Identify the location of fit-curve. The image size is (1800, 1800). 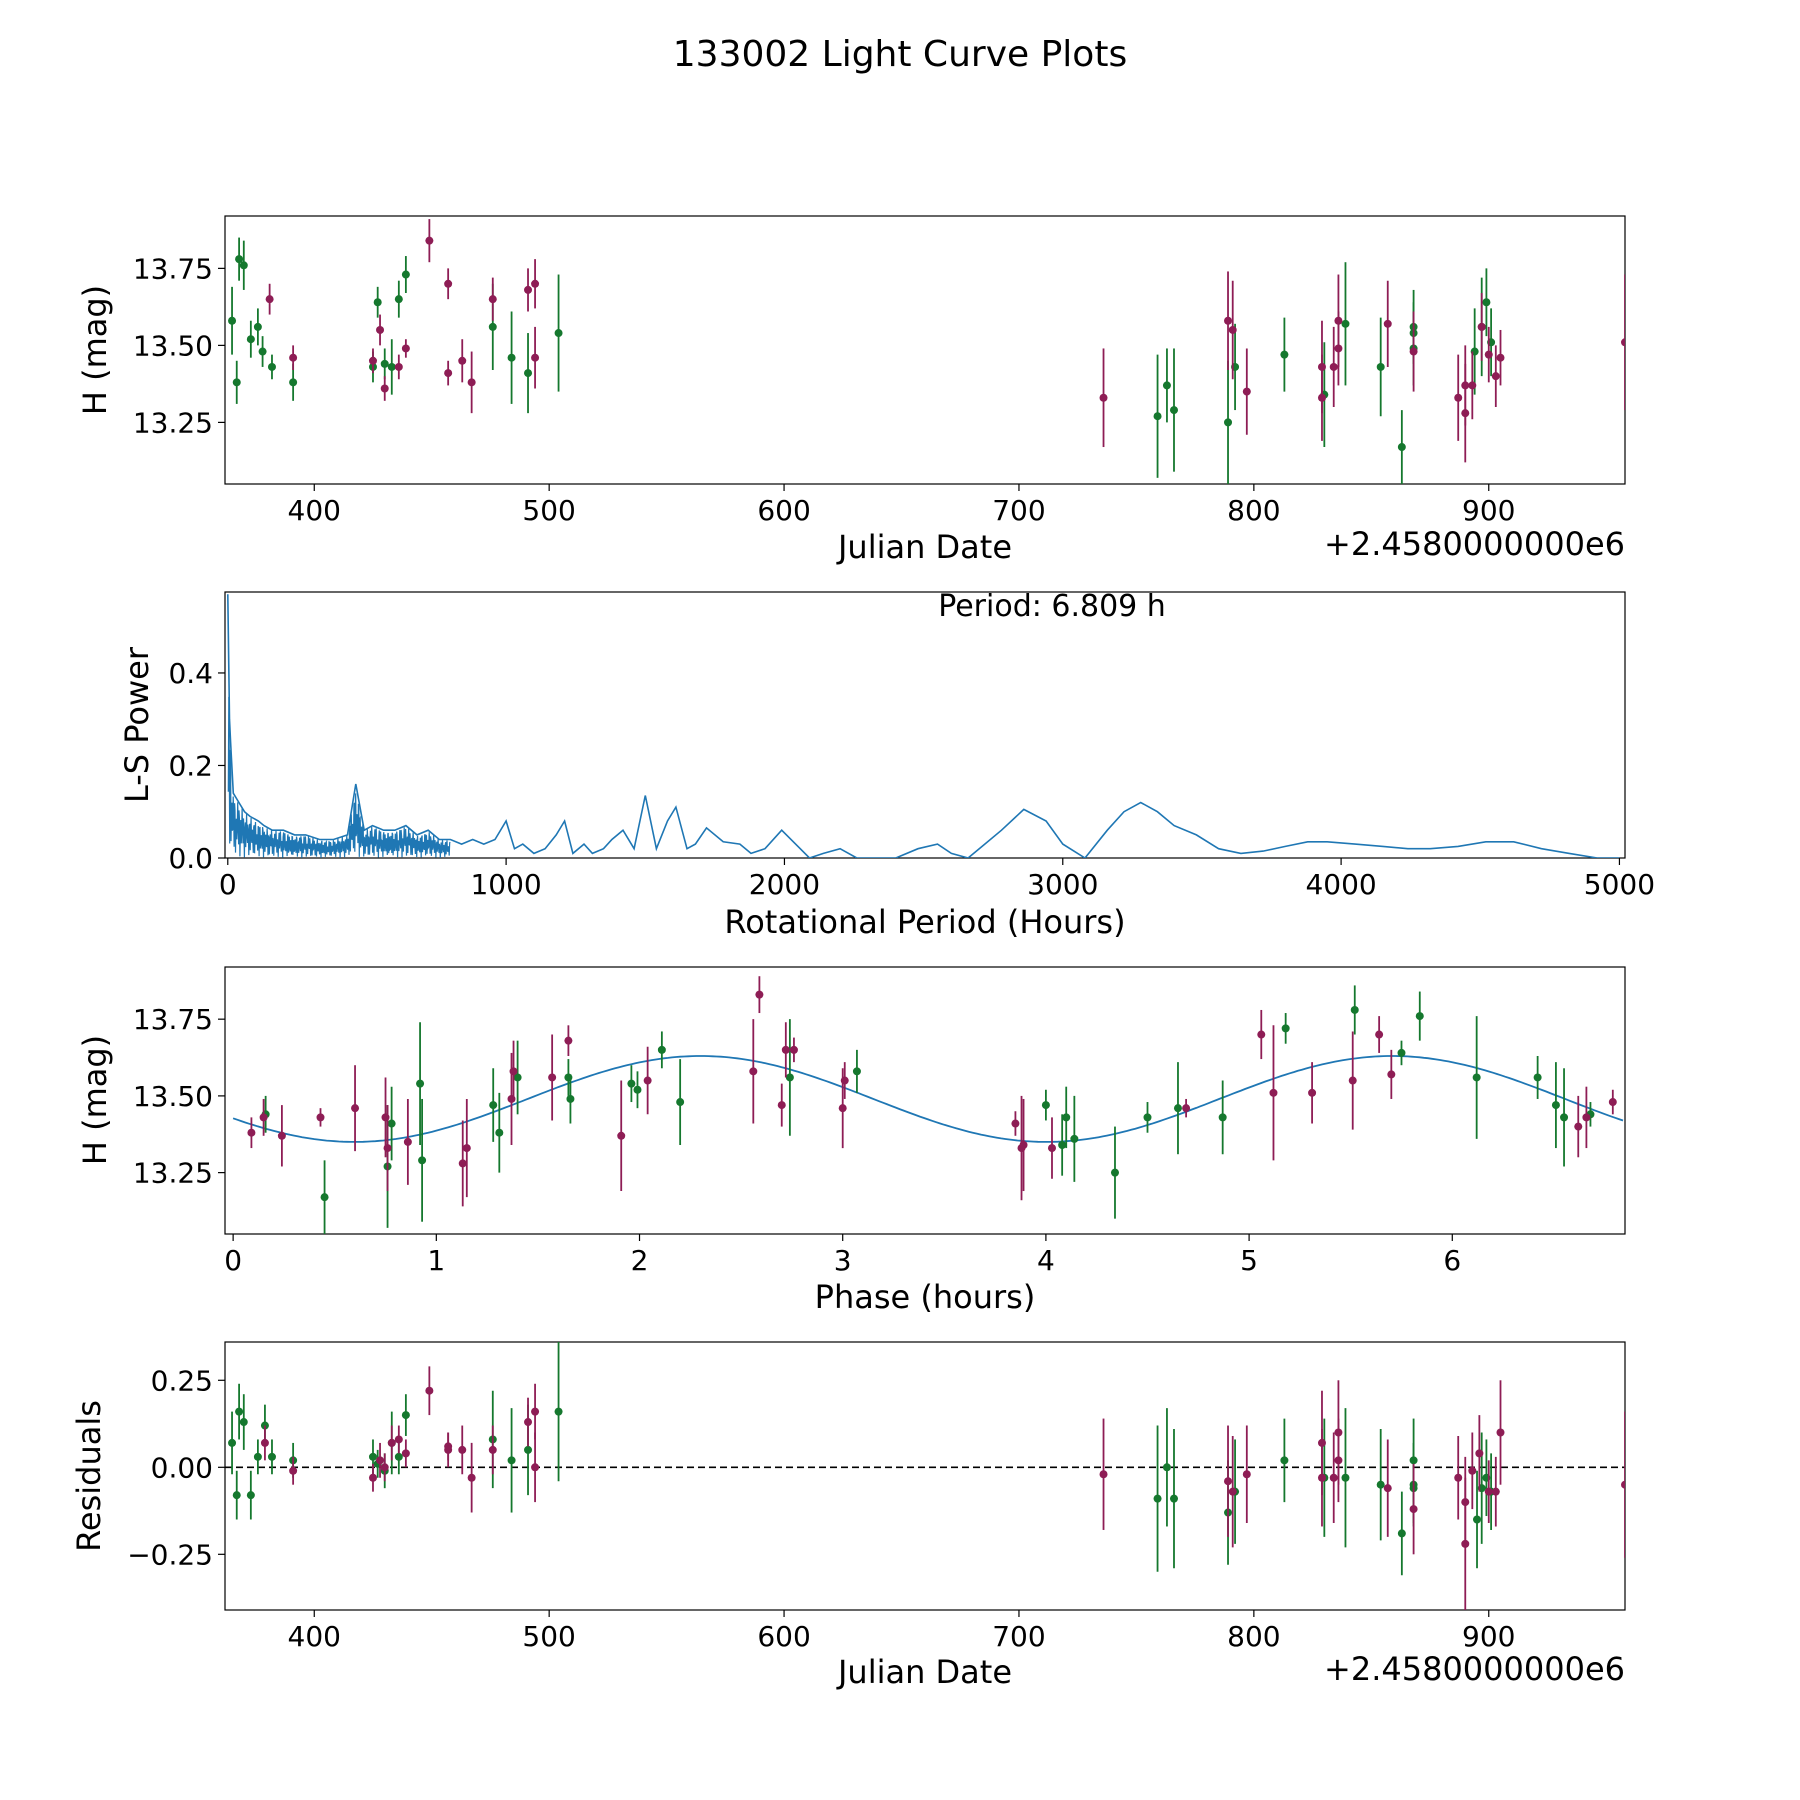
(928, 1099).